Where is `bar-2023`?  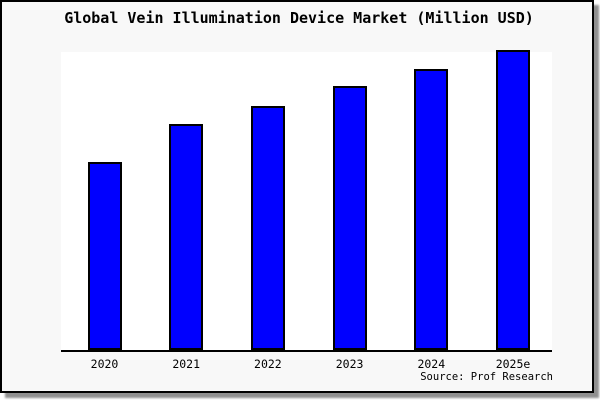
bar-2023 is located at coordinates (349, 218).